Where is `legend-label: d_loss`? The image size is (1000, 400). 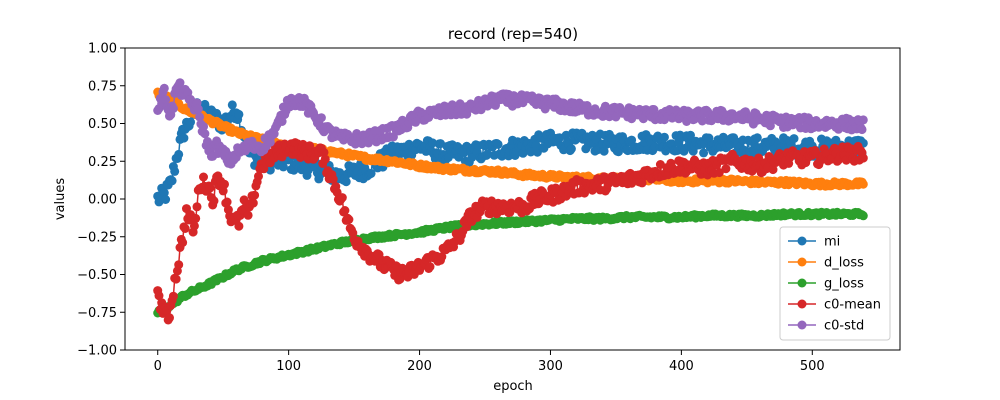 legend-label: d_loss is located at coordinates (844, 263).